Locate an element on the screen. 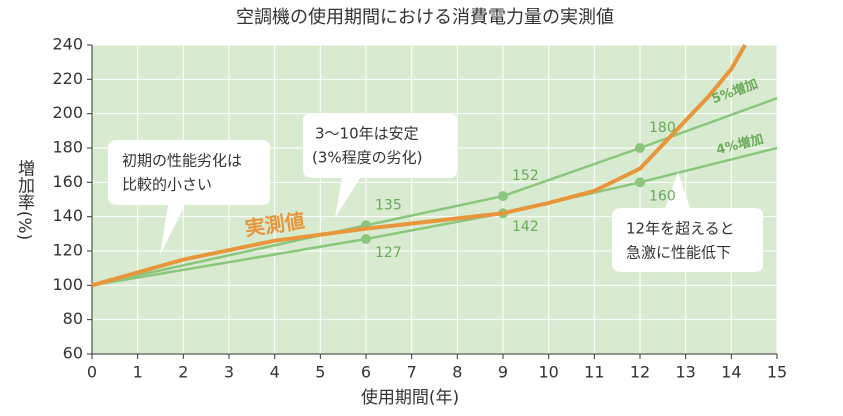 The height and width of the screenshot is (416, 843). chart-title: 空調機の使用期間における消費電力量の実測値 is located at coordinates (425, 17).